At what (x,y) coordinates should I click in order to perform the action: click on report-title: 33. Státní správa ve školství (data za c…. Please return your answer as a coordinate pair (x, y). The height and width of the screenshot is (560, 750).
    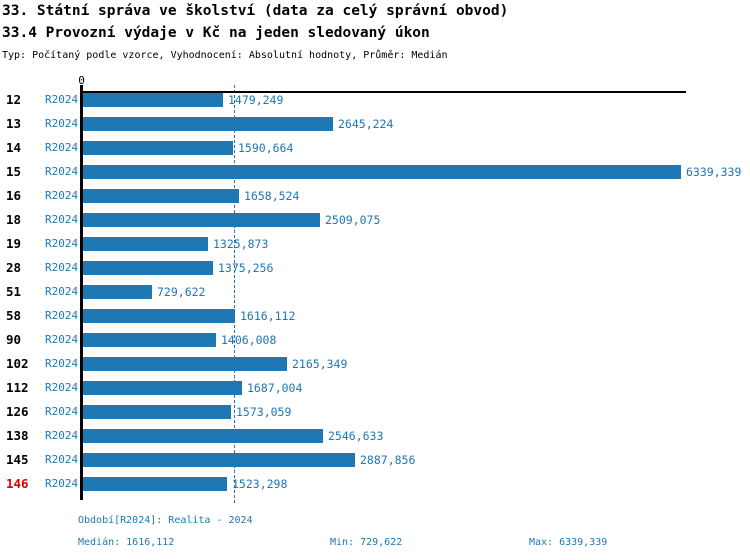
    Looking at the image, I should click on (255, 11).